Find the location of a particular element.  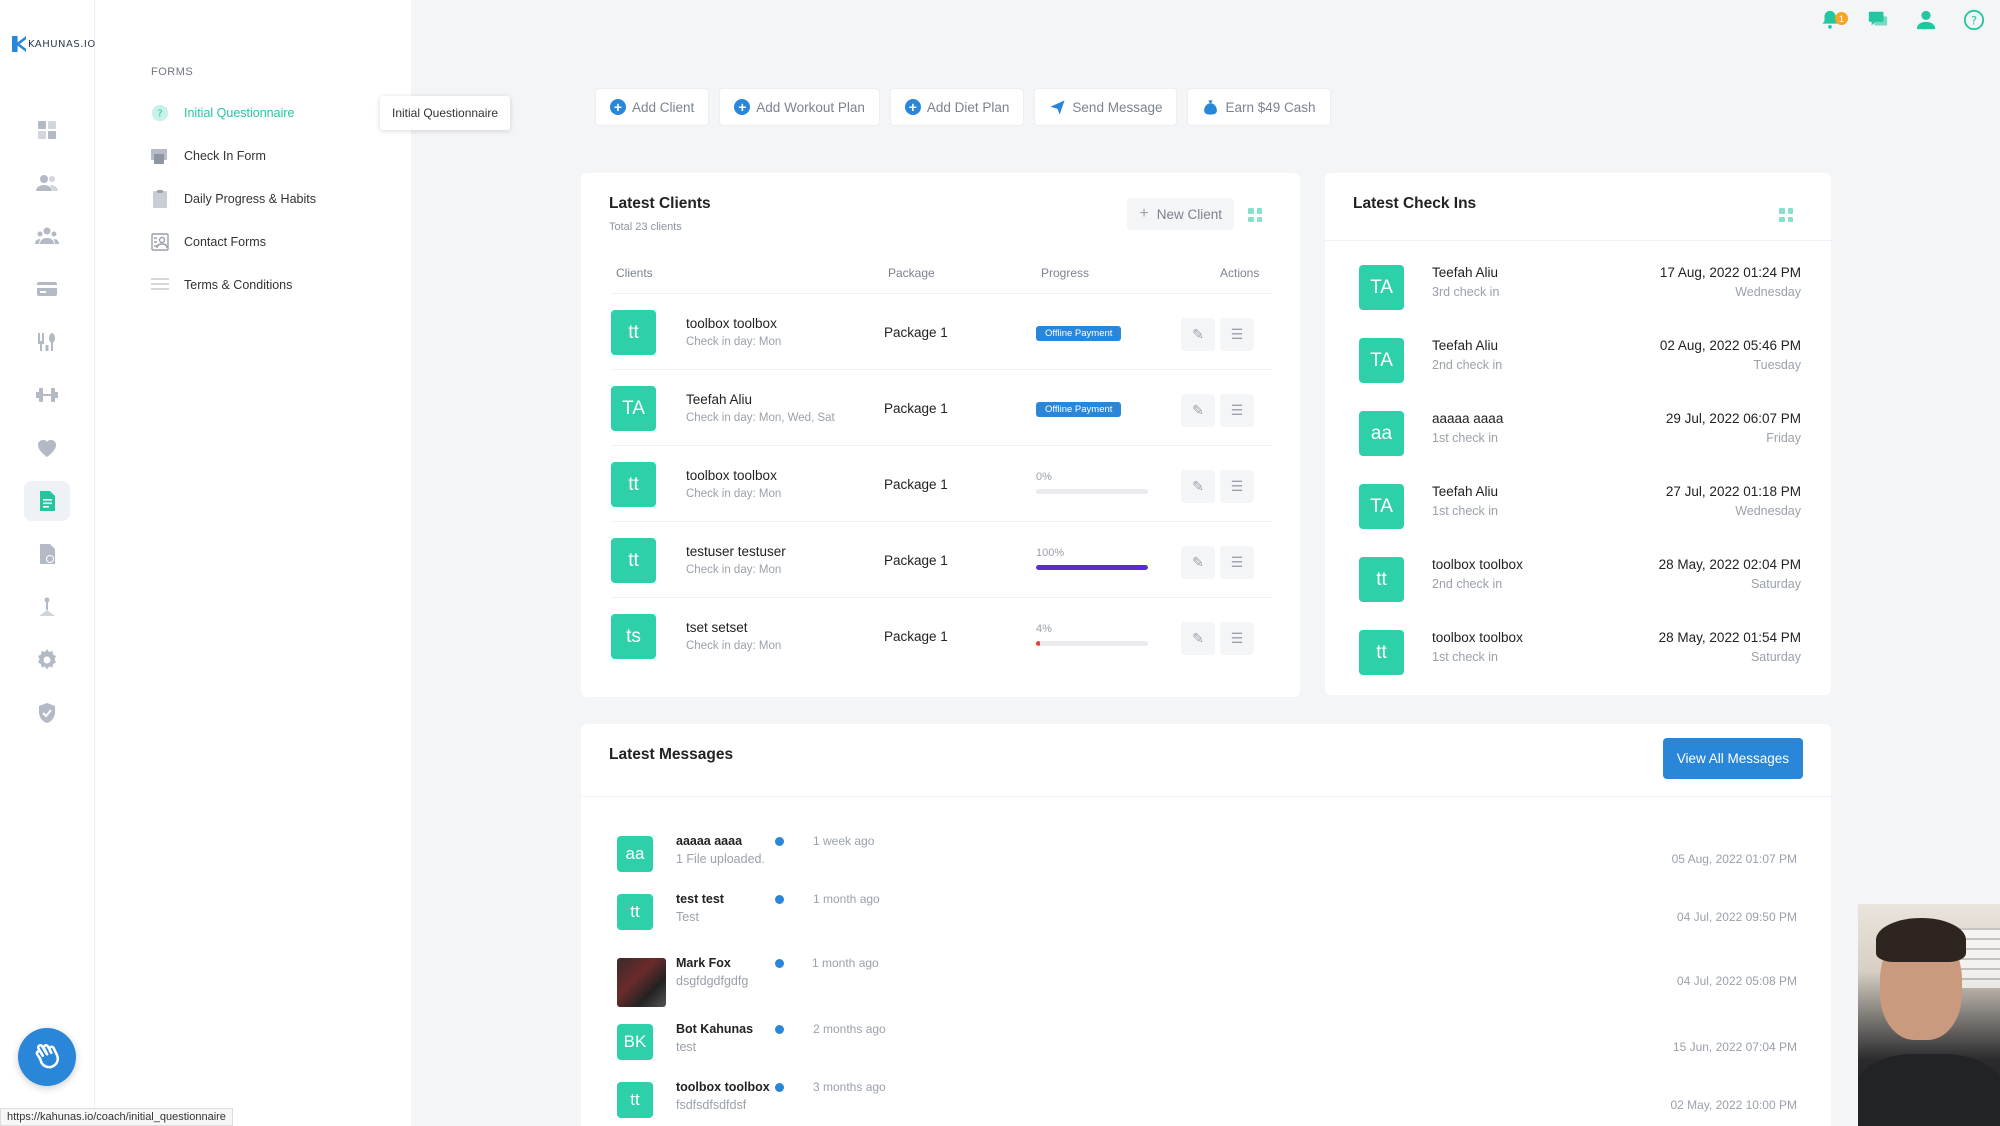

help-icon: ? is located at coordinates (1974, 20).